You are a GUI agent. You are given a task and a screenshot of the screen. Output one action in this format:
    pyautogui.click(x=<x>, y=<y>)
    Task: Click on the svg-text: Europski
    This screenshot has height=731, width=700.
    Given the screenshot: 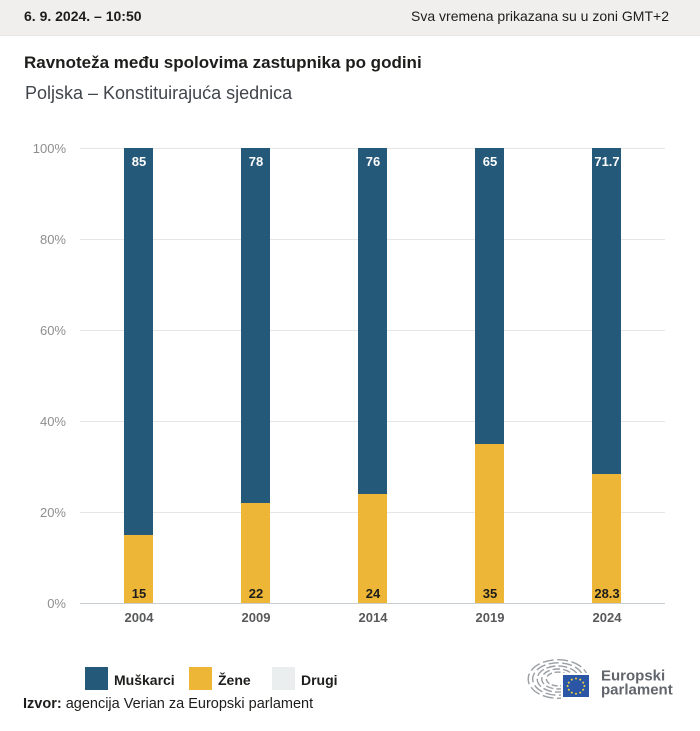 What is the action you would take?
    pyautogui.click(x=633, y=675)
    